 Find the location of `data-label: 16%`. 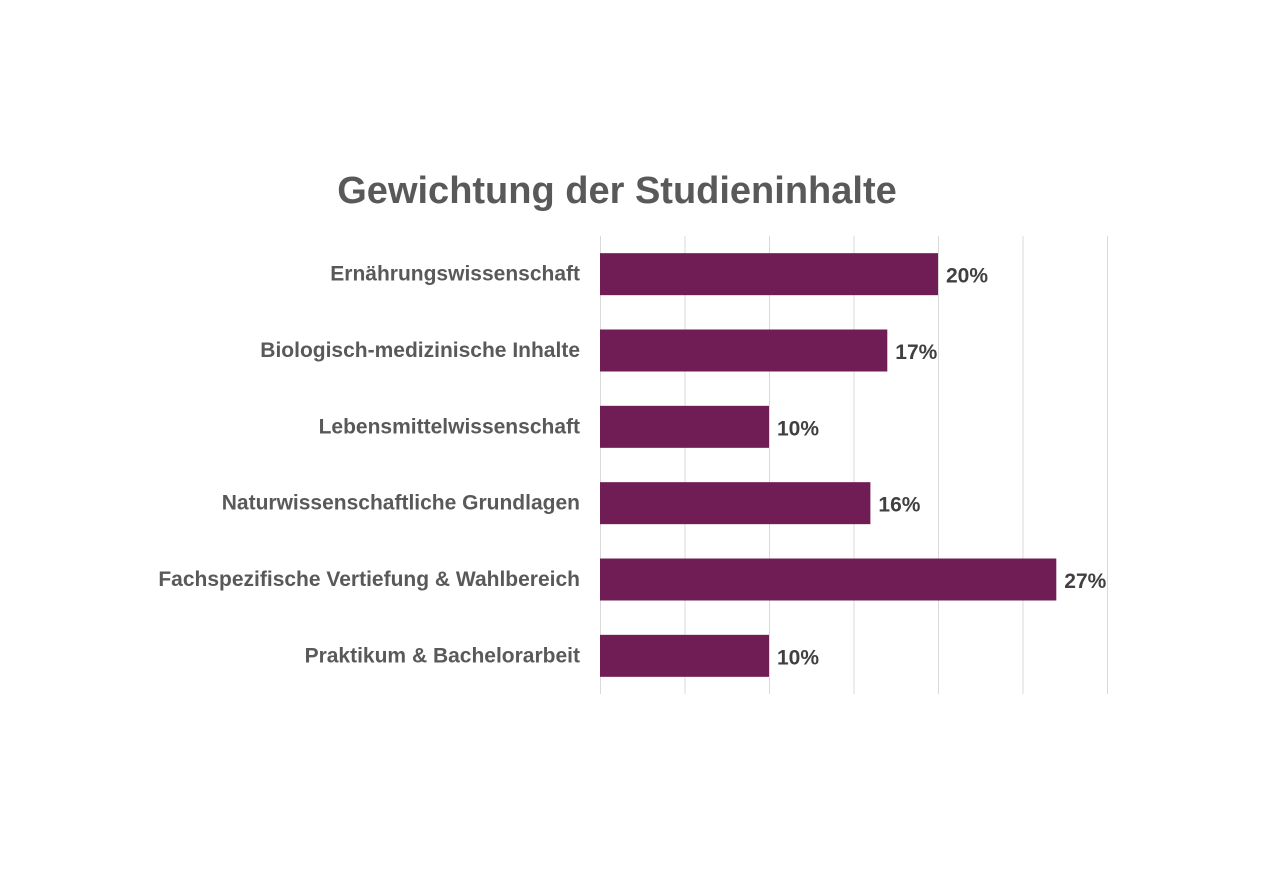

data-label: 16% is located at coordinates (899, 505).